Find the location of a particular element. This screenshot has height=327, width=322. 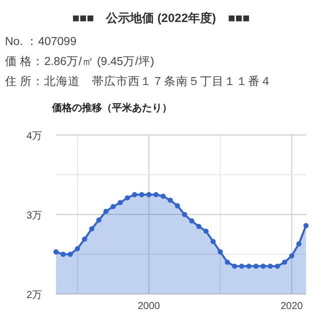

title: ■■■ 公示地価 (2022年度) ■■■ is located at coordinates (161, 18).